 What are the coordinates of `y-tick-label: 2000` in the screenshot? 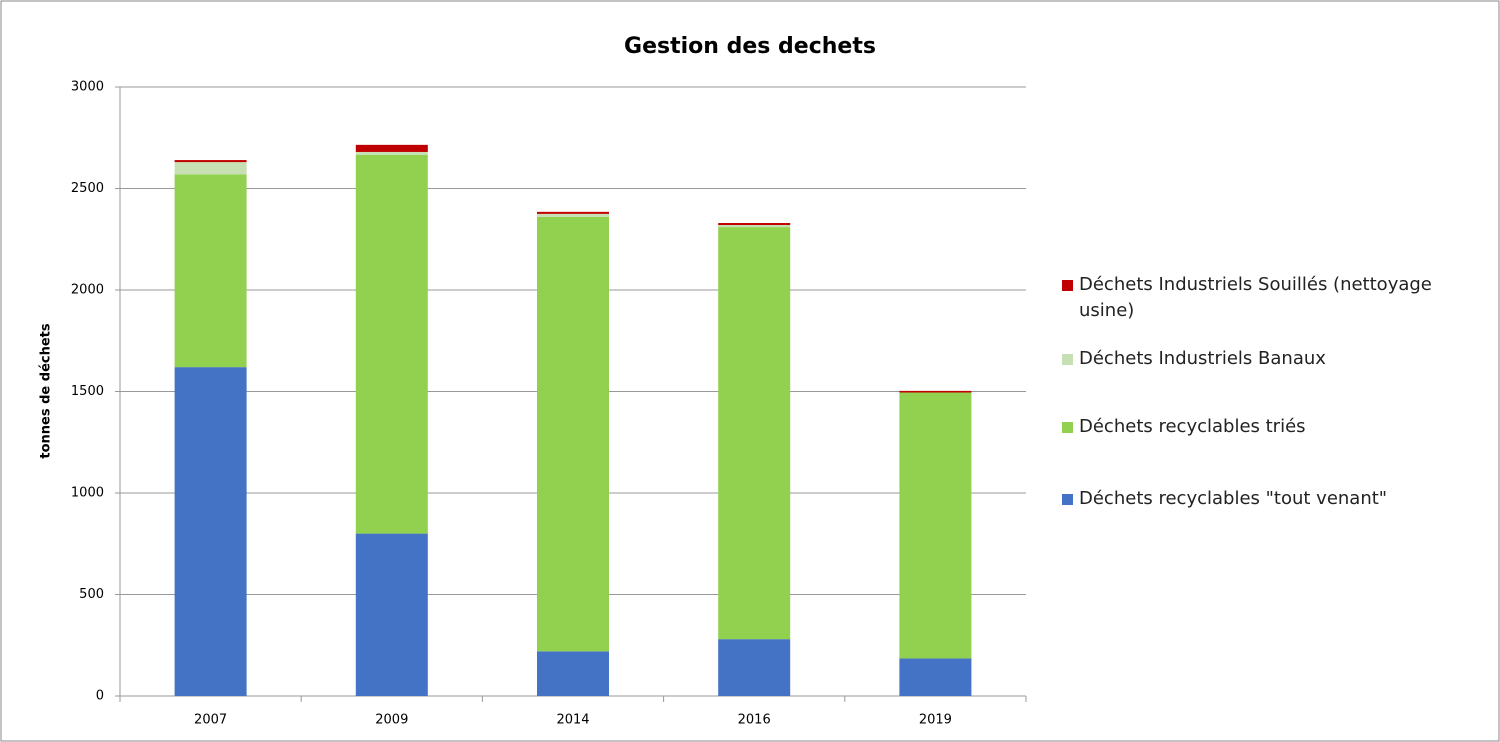 It's located at (87, 290).